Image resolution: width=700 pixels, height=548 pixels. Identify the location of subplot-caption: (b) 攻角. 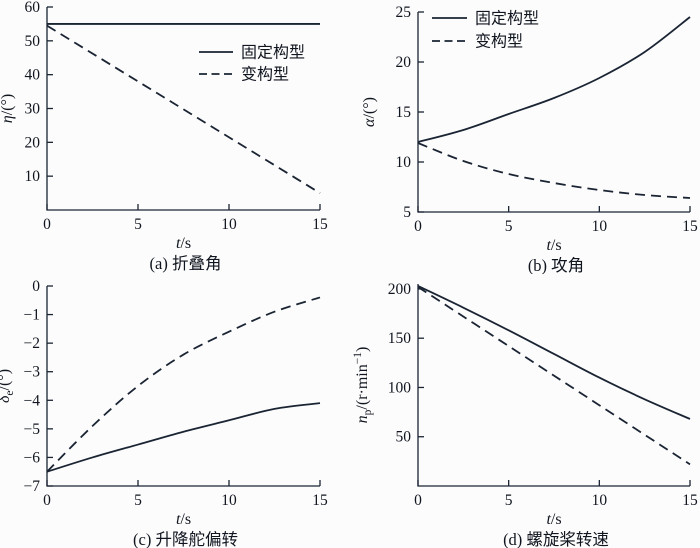
(556, 265).